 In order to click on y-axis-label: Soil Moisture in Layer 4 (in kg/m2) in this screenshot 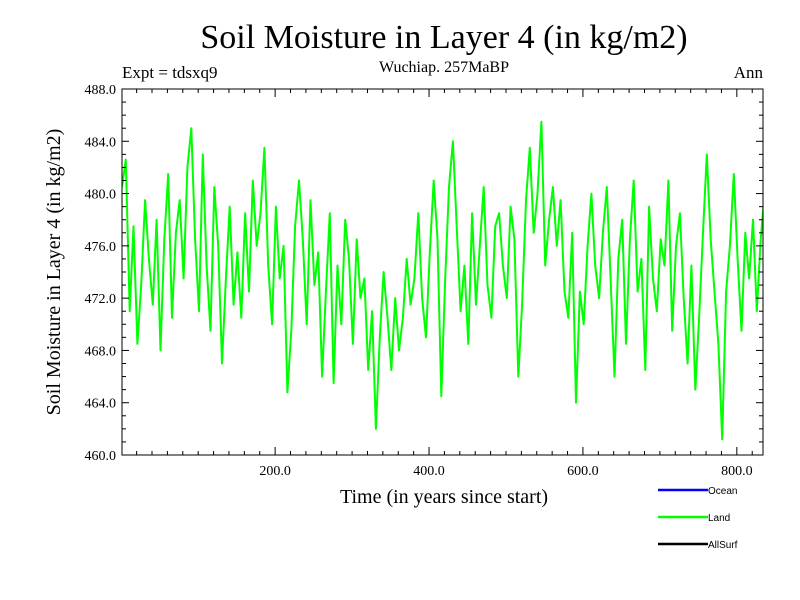, I will do `click(54, 272)`.